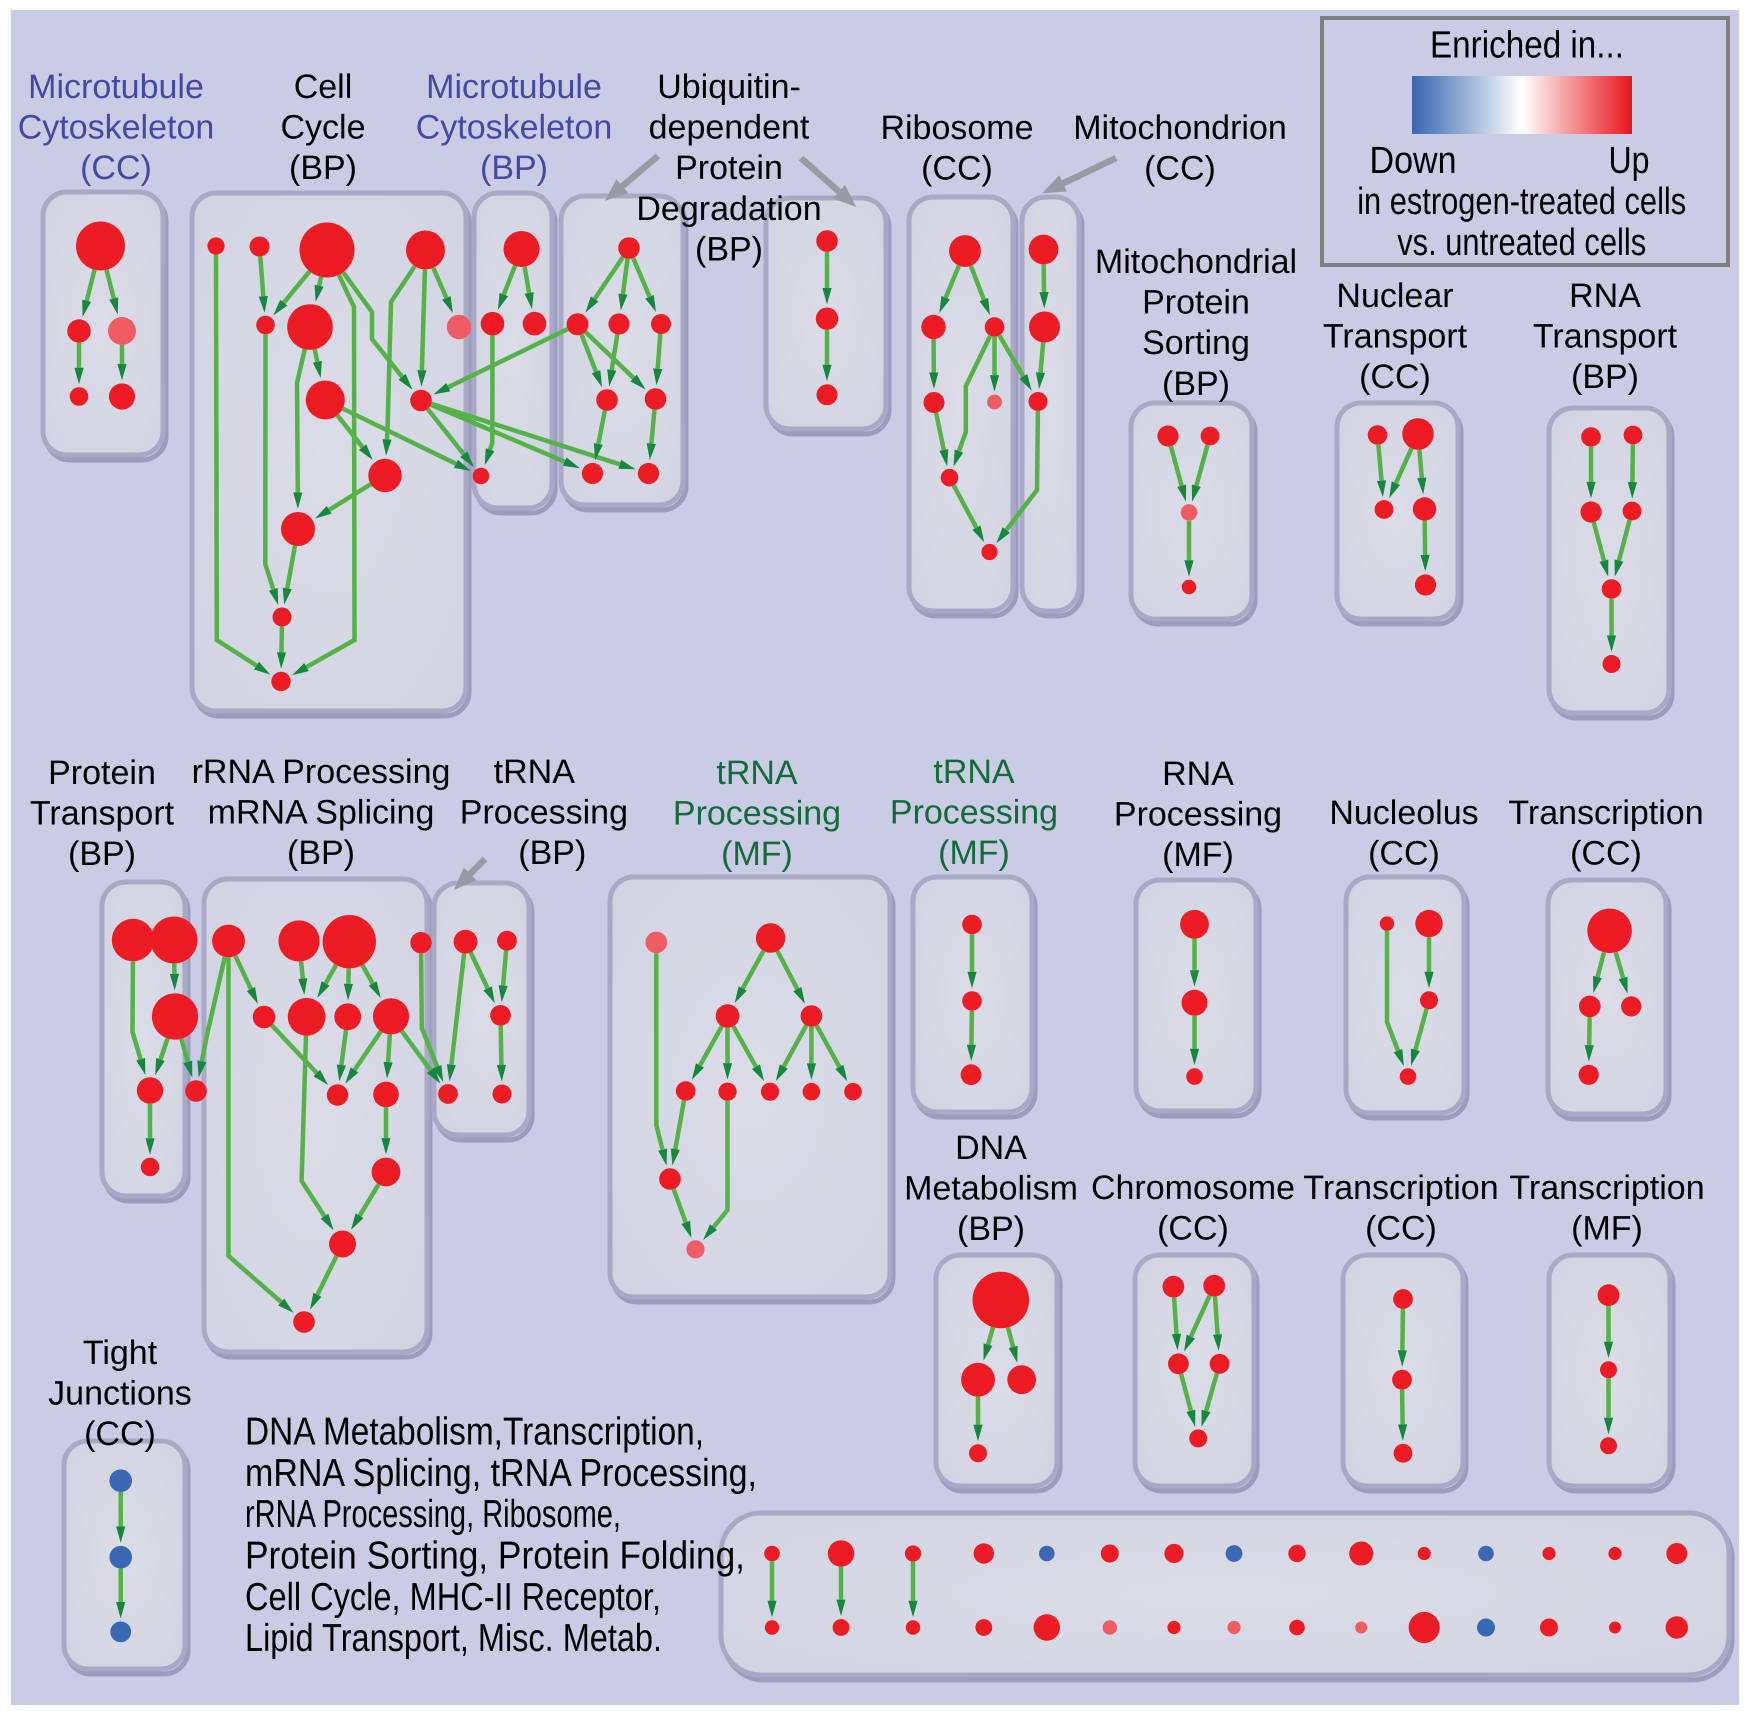 This screenshot has width=1750, height=1715. What do you see at coordinates (1521, 202) in the screenshot?
I see `svg-text: in estrogen-treated cells` at bounding box center [1521, 202].